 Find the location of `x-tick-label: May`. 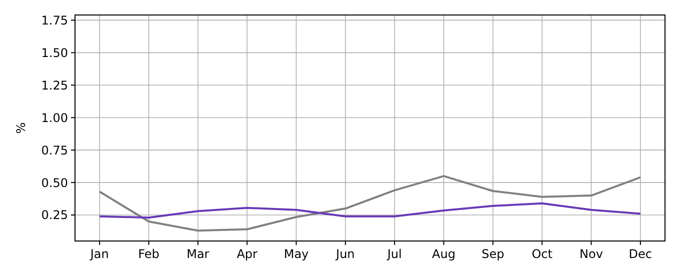

x-tick-label: May is located at coordinates (296, 254).